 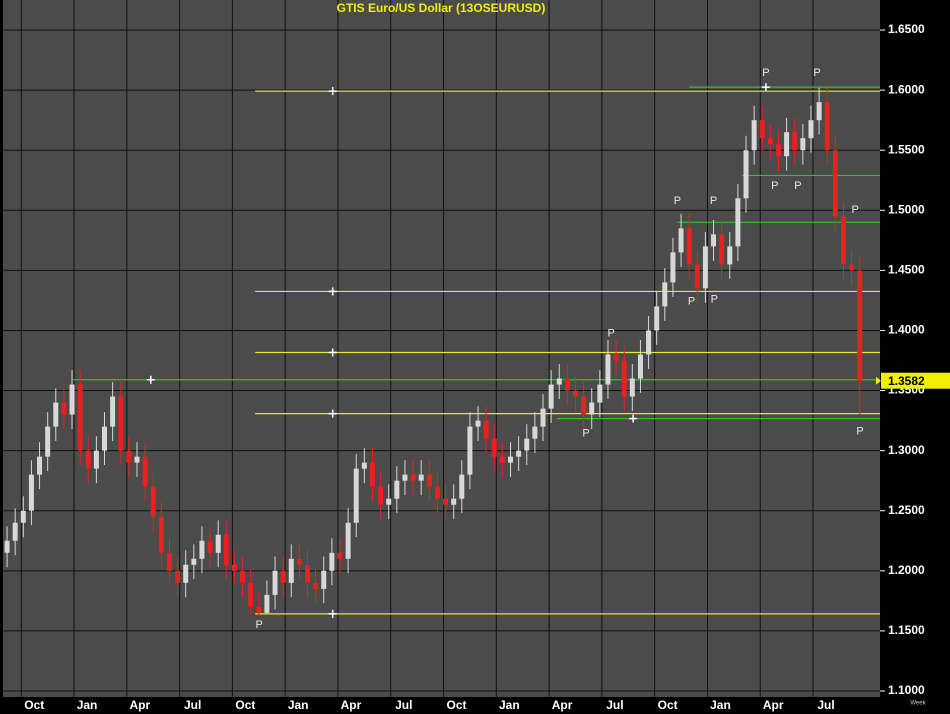 I want to click on y-tick-label: 1.1000, so click(x=906, y=690).